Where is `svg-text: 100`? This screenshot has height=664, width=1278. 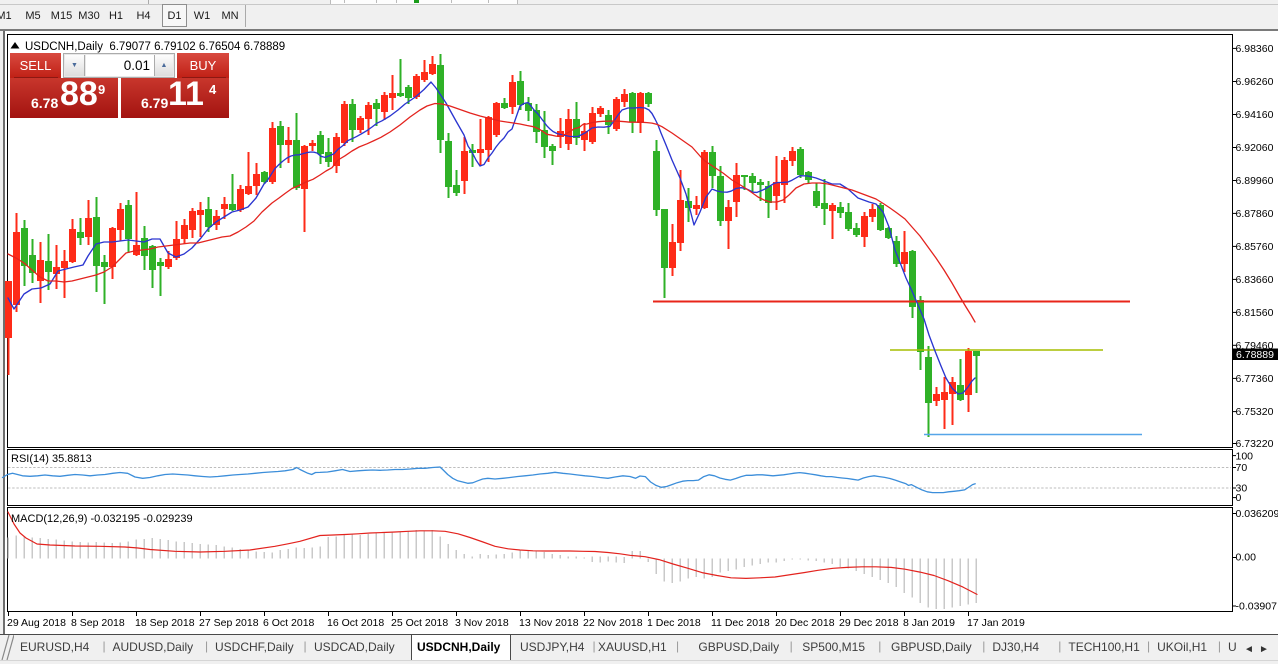
svg-text: 100 is located at coordinates (1245, 457).